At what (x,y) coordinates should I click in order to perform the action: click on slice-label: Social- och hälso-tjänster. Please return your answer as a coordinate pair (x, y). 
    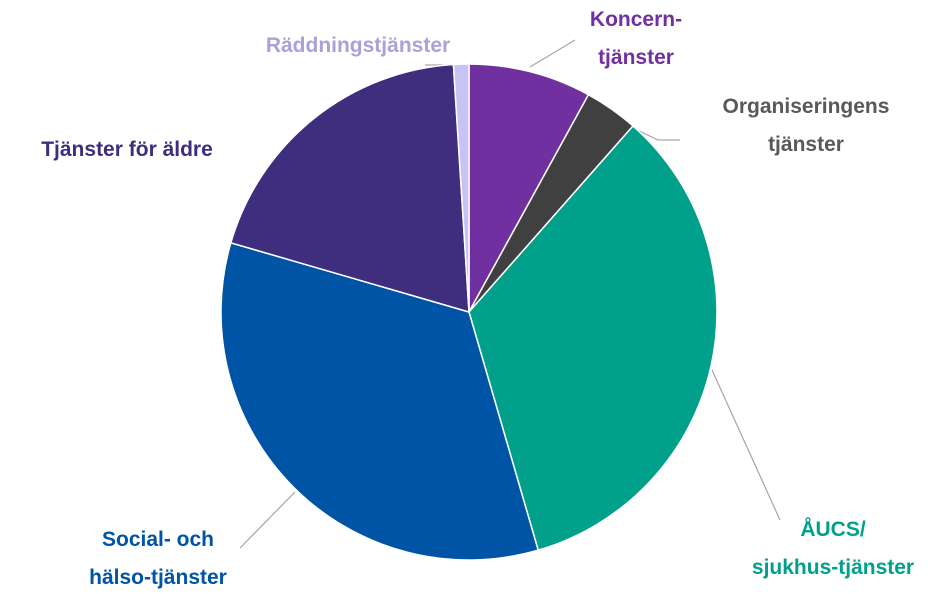
    Looking at the image, I should click on (158, 558).